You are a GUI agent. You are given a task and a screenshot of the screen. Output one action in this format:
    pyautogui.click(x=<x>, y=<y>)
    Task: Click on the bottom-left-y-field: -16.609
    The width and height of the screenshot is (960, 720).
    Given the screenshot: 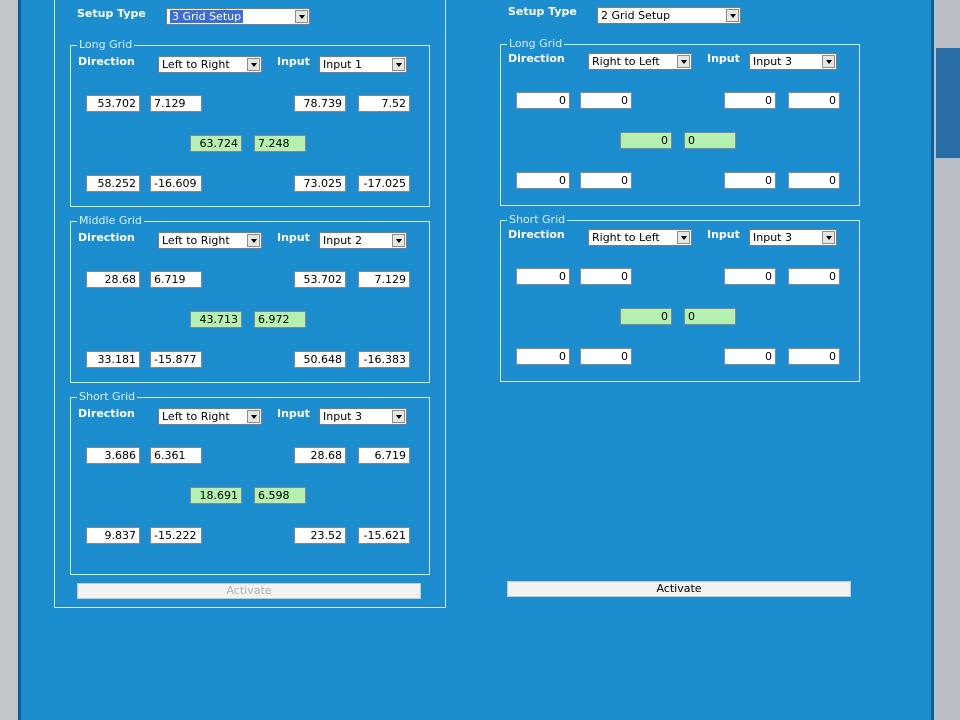 What is the action you would take?
    pyautogui.click(x=176, y=183)
    